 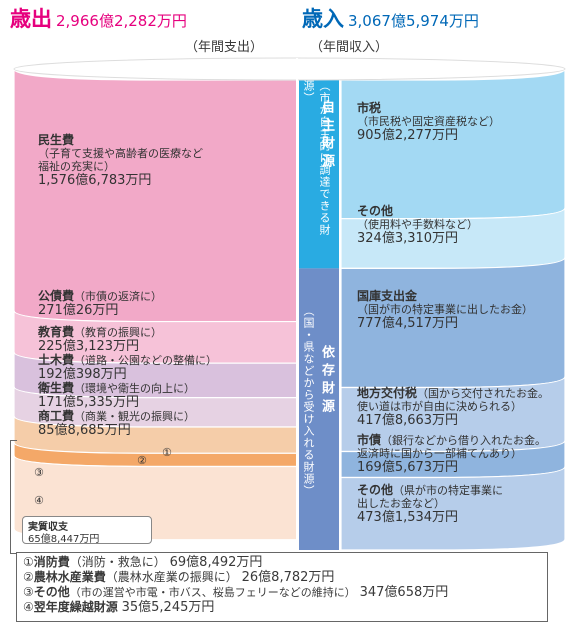 What do you see at coordinates (56, 296) in the screenshot?
I see `exp-name: 公債費` at bounding box center [56, 296].